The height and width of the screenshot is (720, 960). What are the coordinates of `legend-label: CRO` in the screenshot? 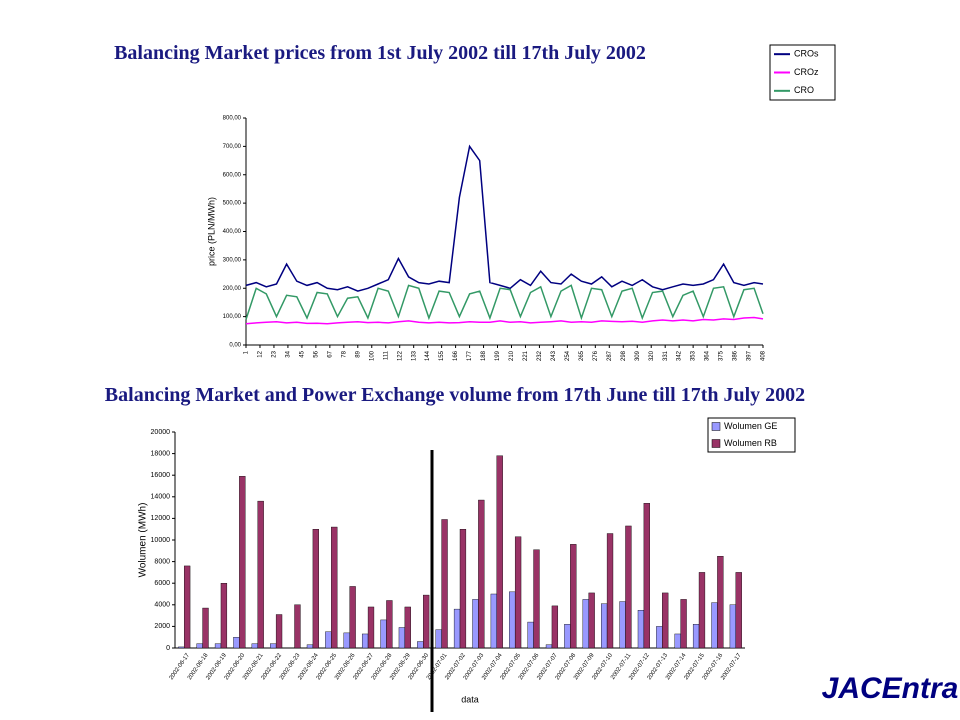 It's located at (804, 90).